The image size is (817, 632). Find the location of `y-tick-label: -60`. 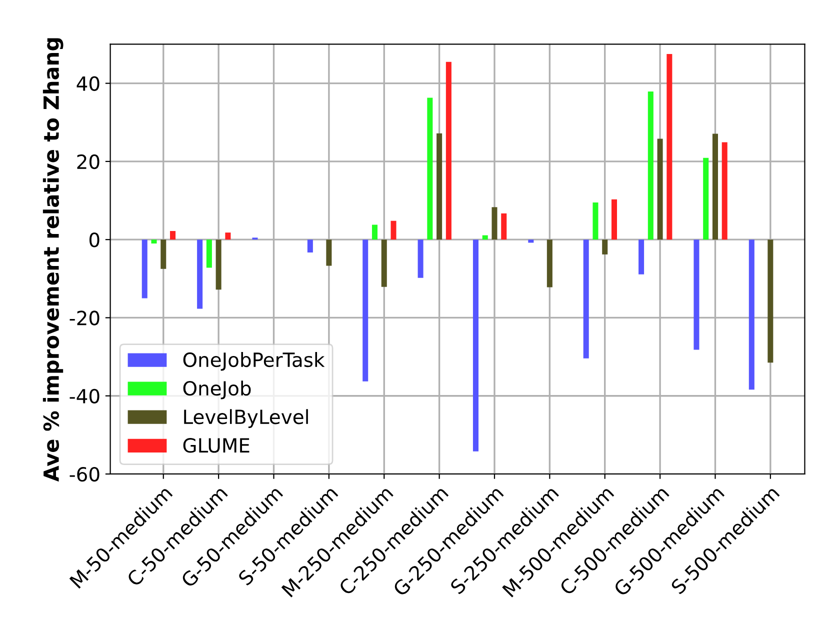

y-tick-label: -60 is located at coordinates (85, 474).